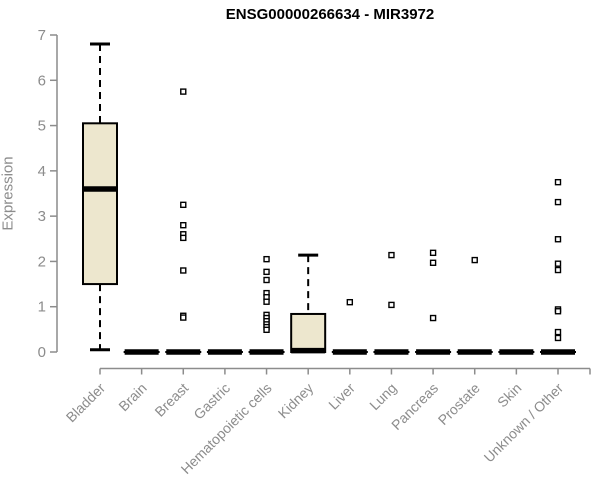  I want to click on box-hematopoietic-cells, so click(266, 305).